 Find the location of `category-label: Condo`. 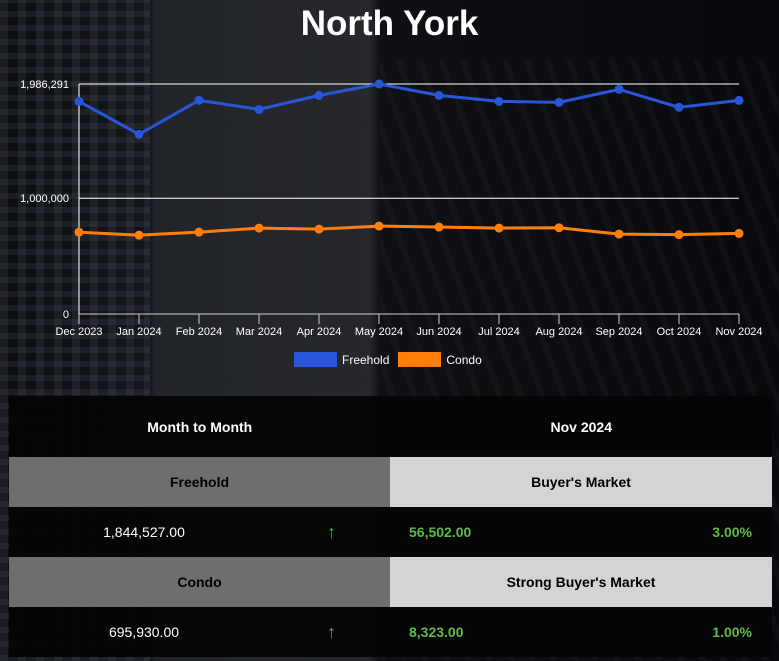

category-label: Condo is located at coordinates (199, 582).